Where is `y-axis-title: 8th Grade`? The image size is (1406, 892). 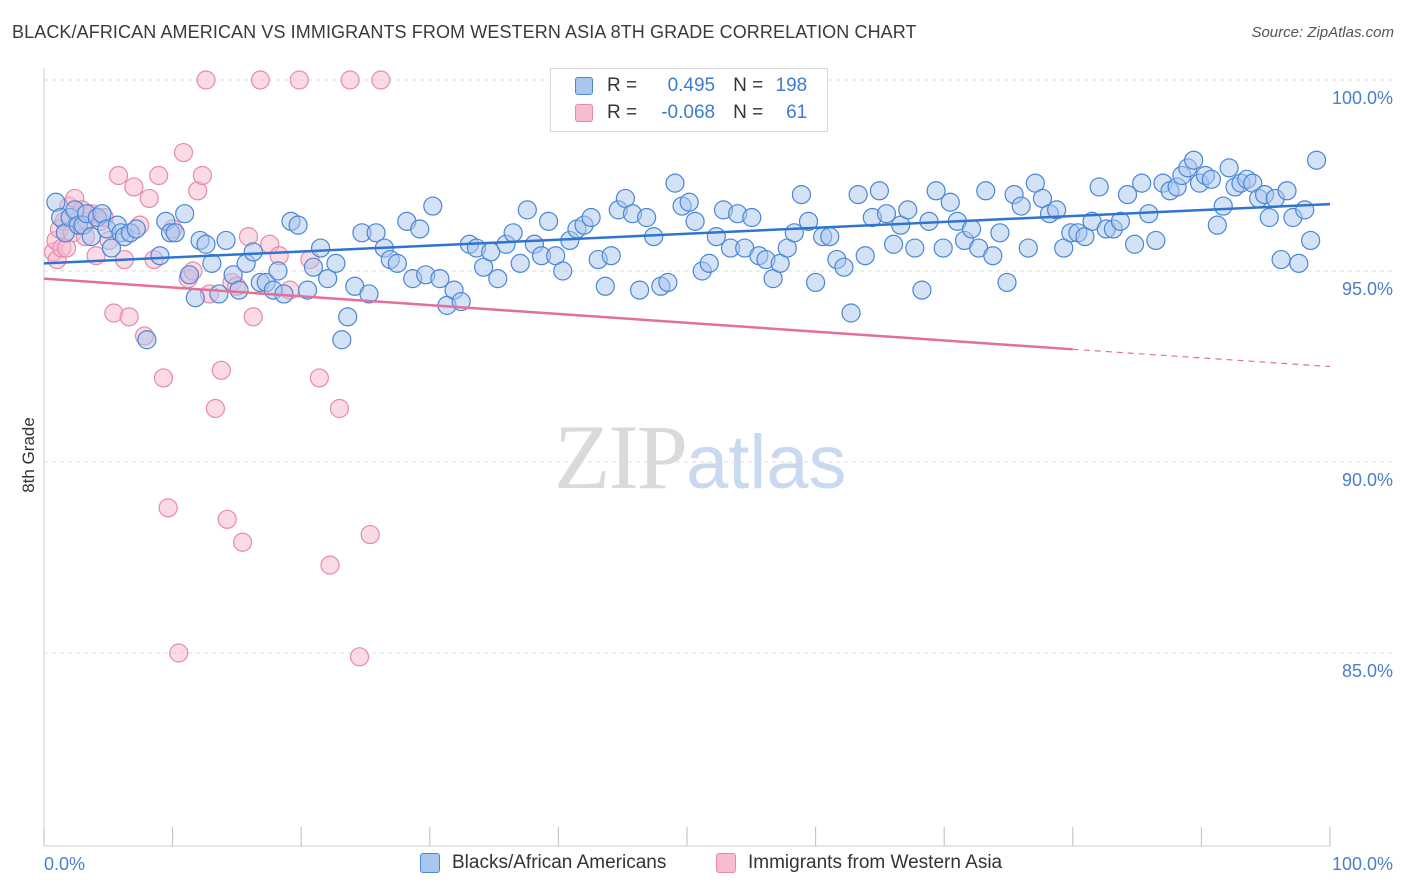 y-axis-title: 8th Grade is located at coordinates (28, 455).